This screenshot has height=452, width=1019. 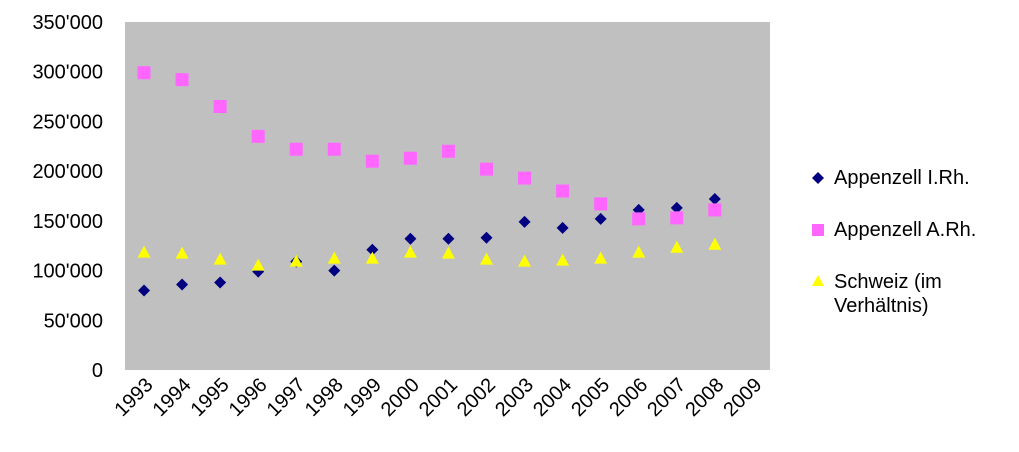 I want to click on x-tick-label: 2005, so click(x=590, y=397).